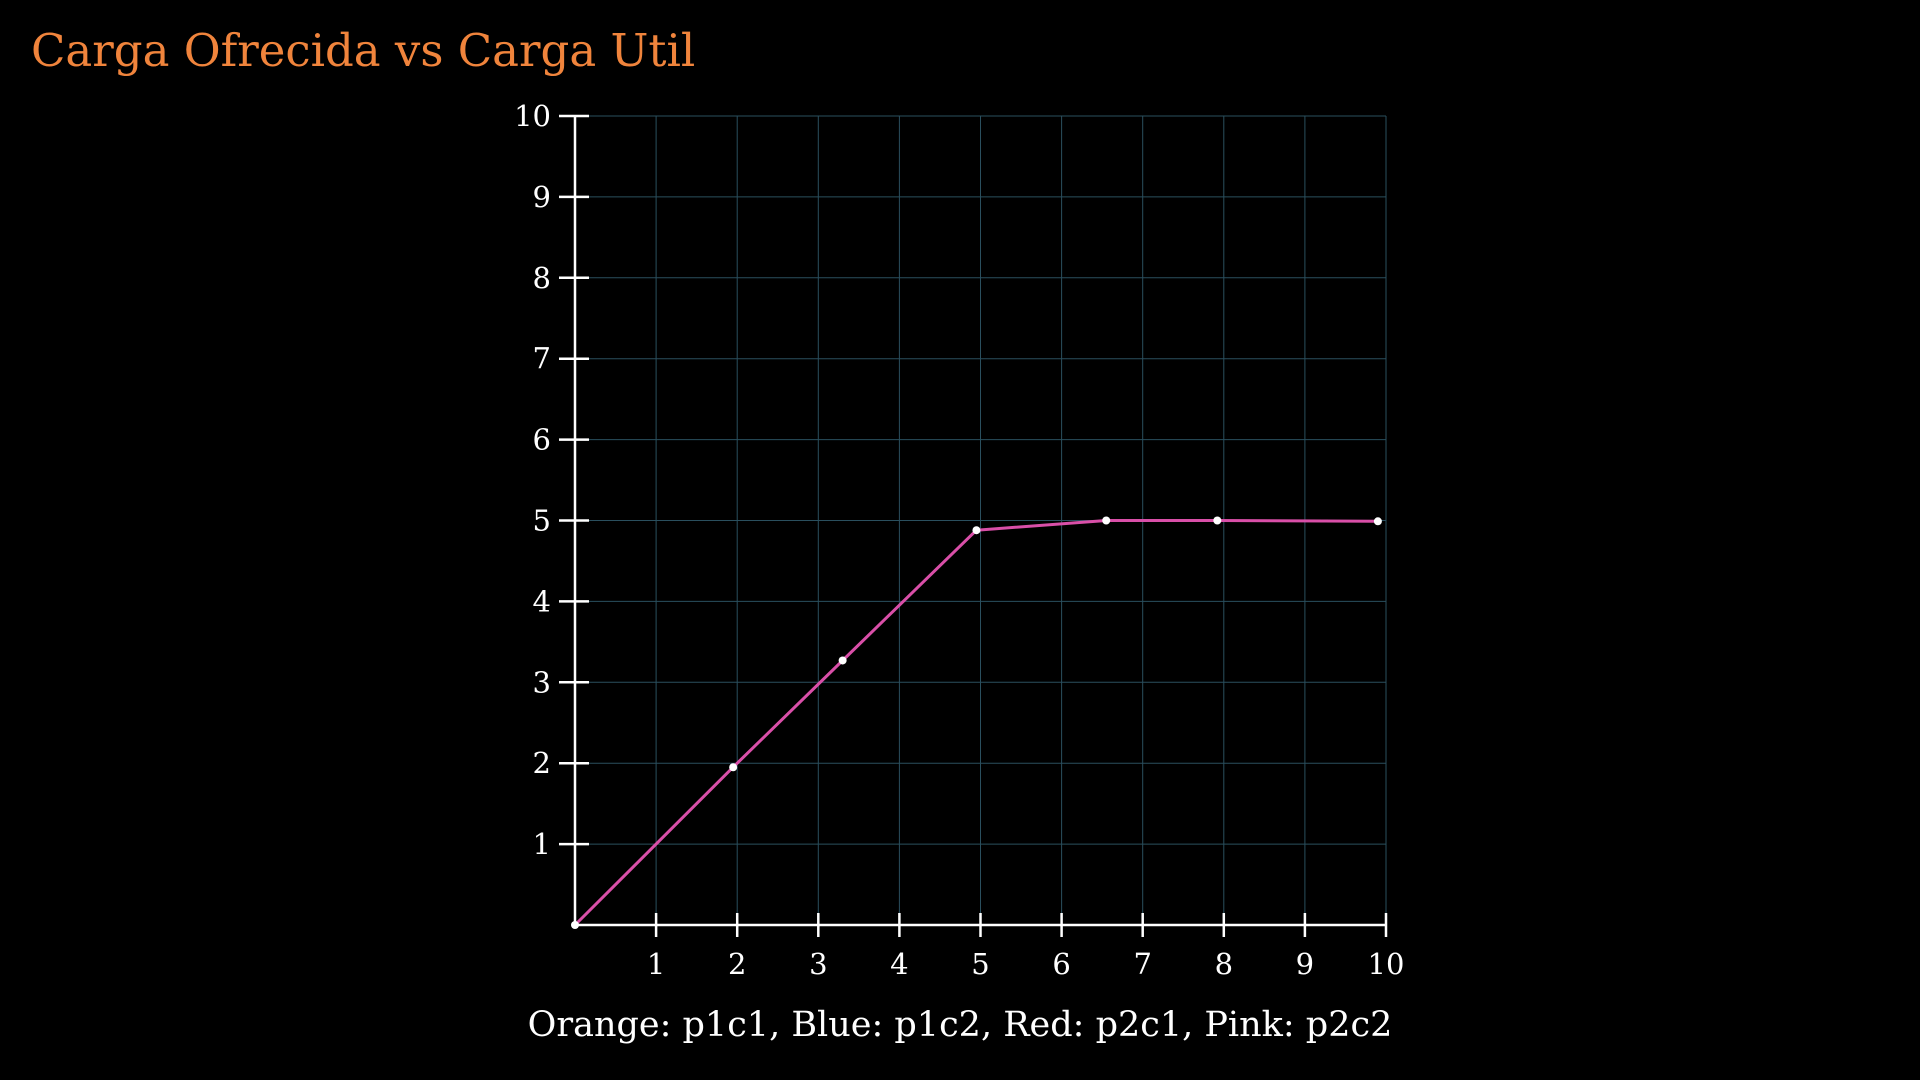 This screenshot has height=1080, width=1920. I want to click on x-tick-label-9: 9, so click(1305, 964).